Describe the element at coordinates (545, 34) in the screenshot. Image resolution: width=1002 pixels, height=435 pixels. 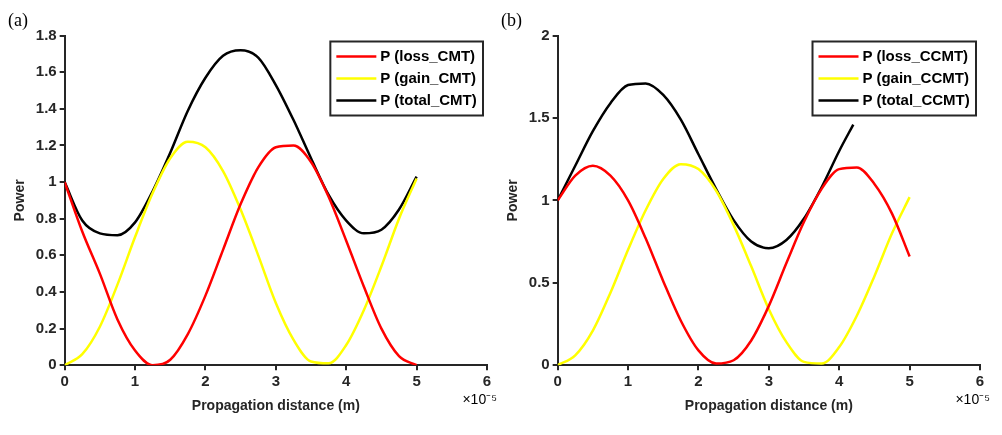
I see `y-tick-label: 2` at that location.